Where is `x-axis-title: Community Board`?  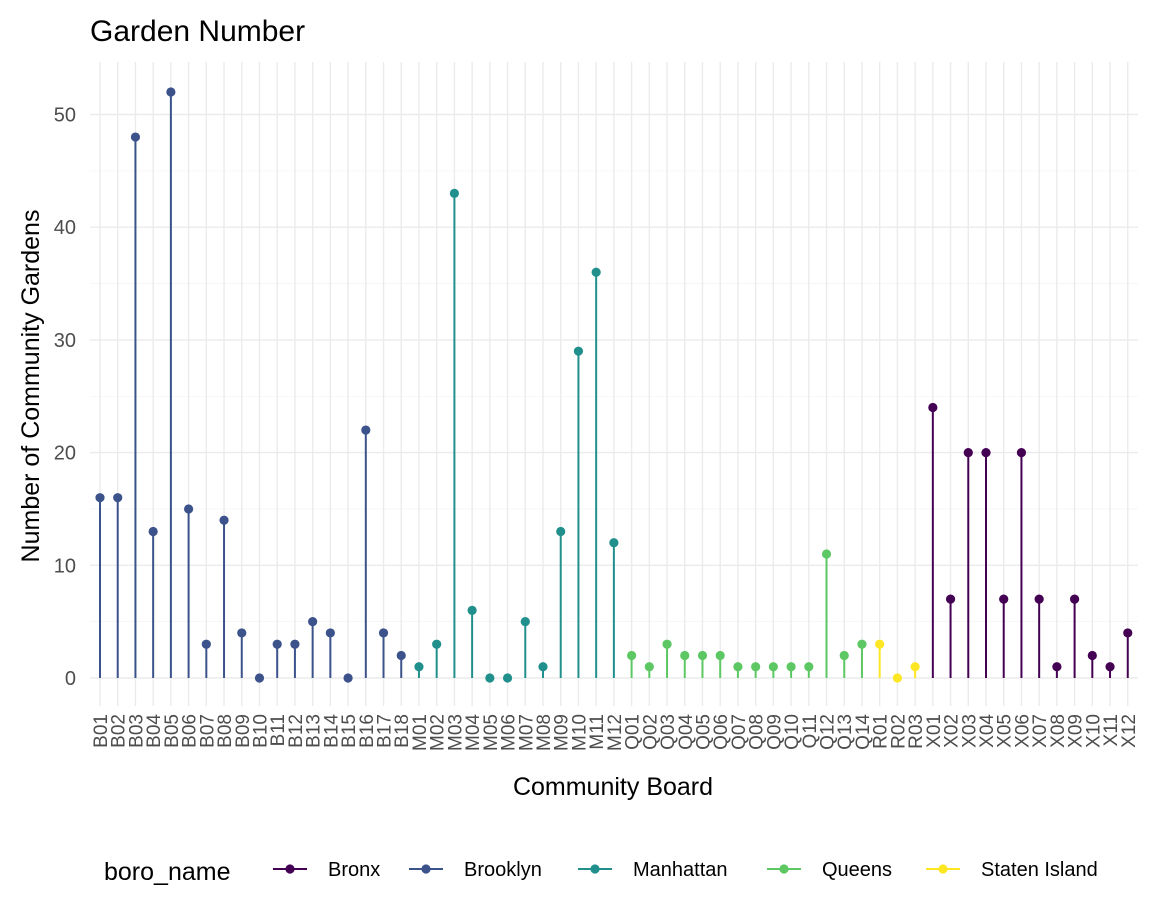 x-axis-title: Community Board is located at coordinates (613, 787).